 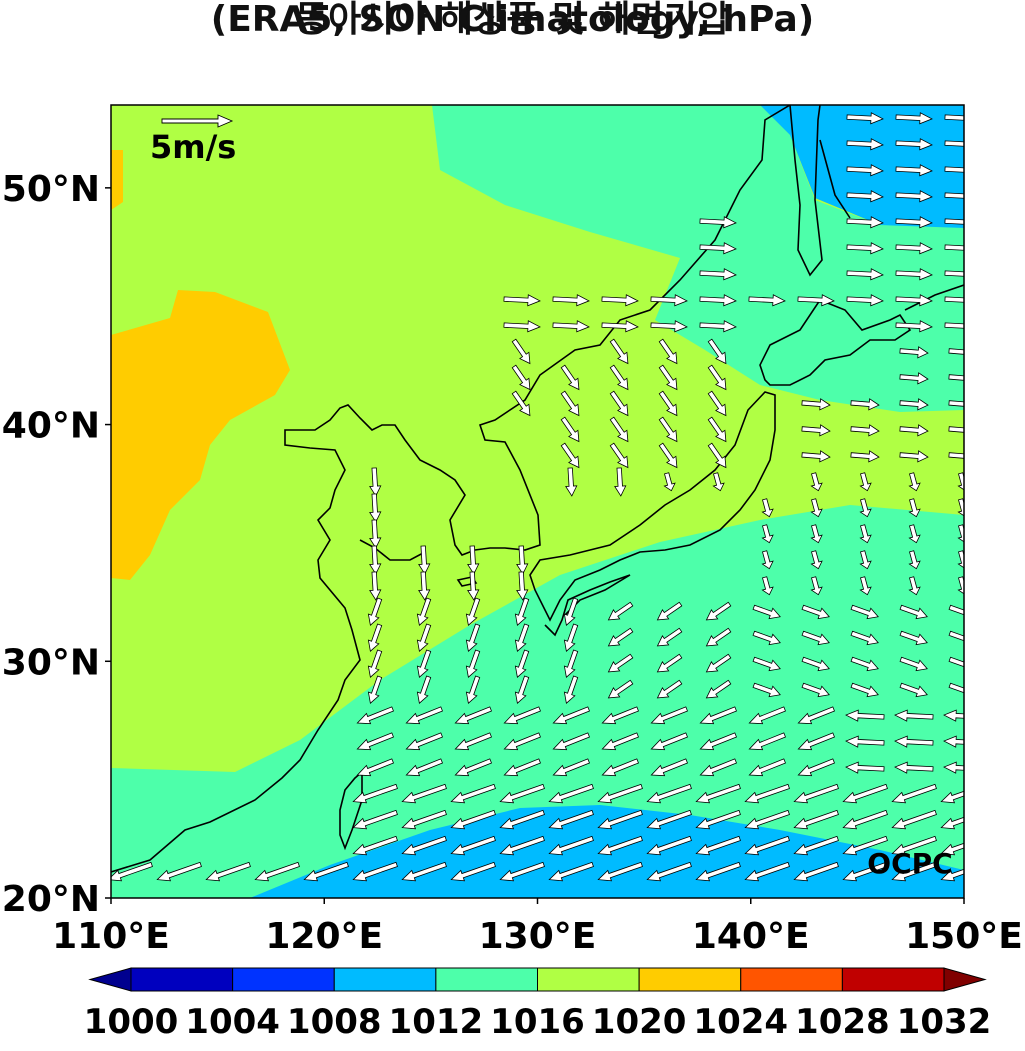 What do you see at coordinates (51, 426) in the screenshot?
I see `lat-tick-label: 40°N` at bounding box center [51, 426].